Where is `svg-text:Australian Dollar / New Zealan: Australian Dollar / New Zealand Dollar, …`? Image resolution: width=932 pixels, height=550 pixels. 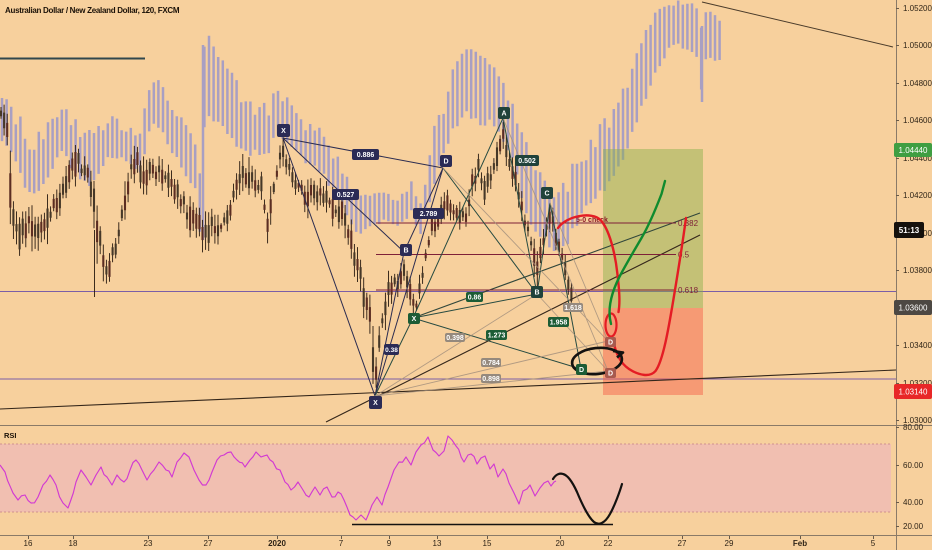 svg-text:Australian Dollar / New Zealan: Australian Dollar / New Zealand Dollar, … is located at coordinates (92, 10).